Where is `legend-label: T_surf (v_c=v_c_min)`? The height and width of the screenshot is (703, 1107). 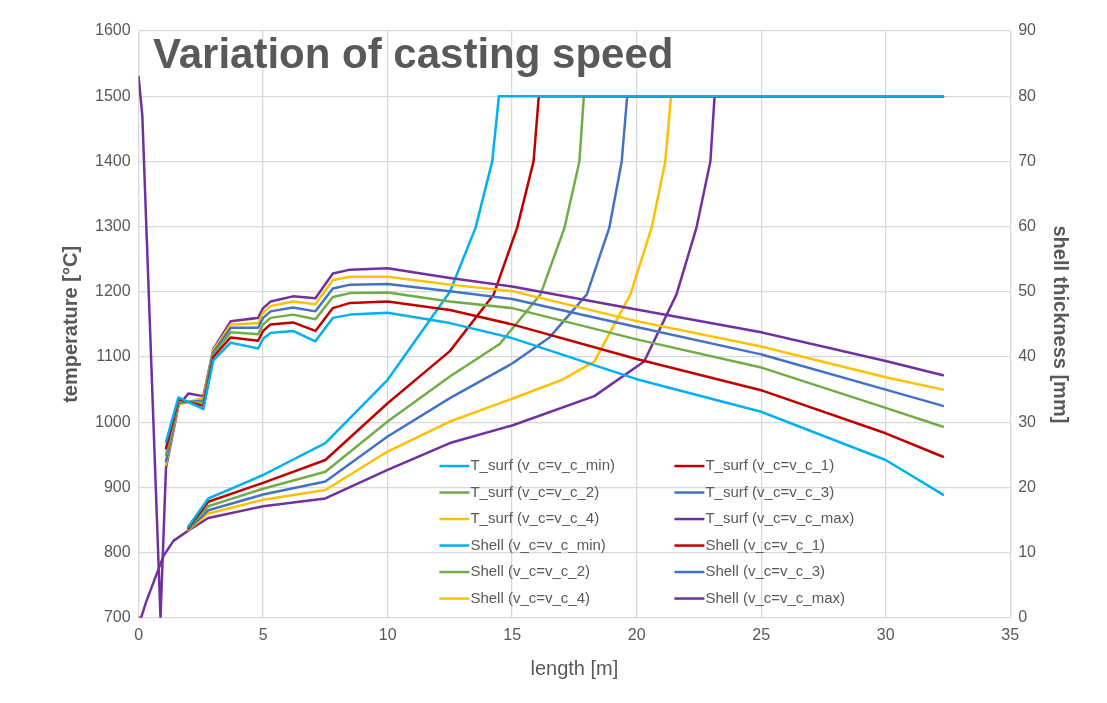 legend-label: T_surf (v_c=v_c_min) is located at coordinates (543, 465).